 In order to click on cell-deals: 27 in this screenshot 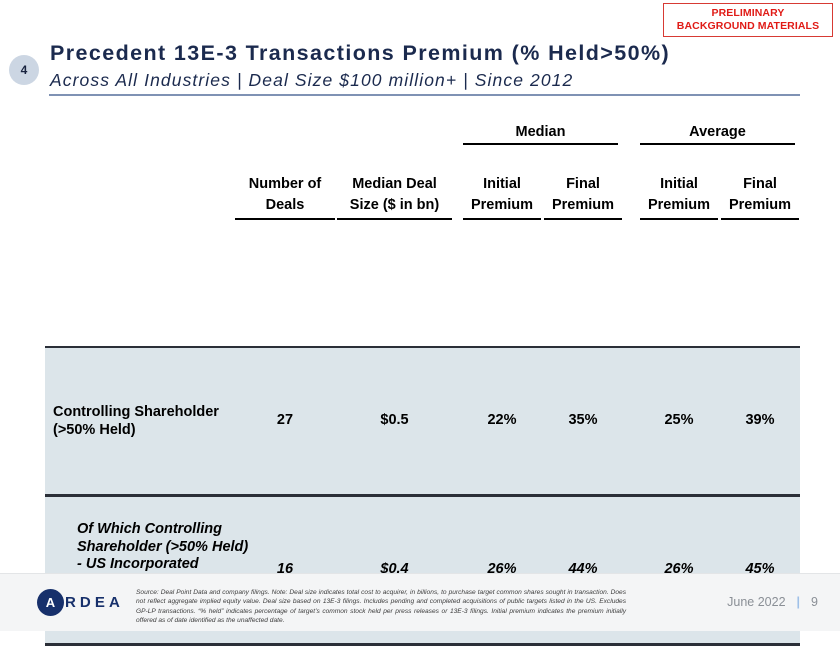, I will do `click(285, 420)`.